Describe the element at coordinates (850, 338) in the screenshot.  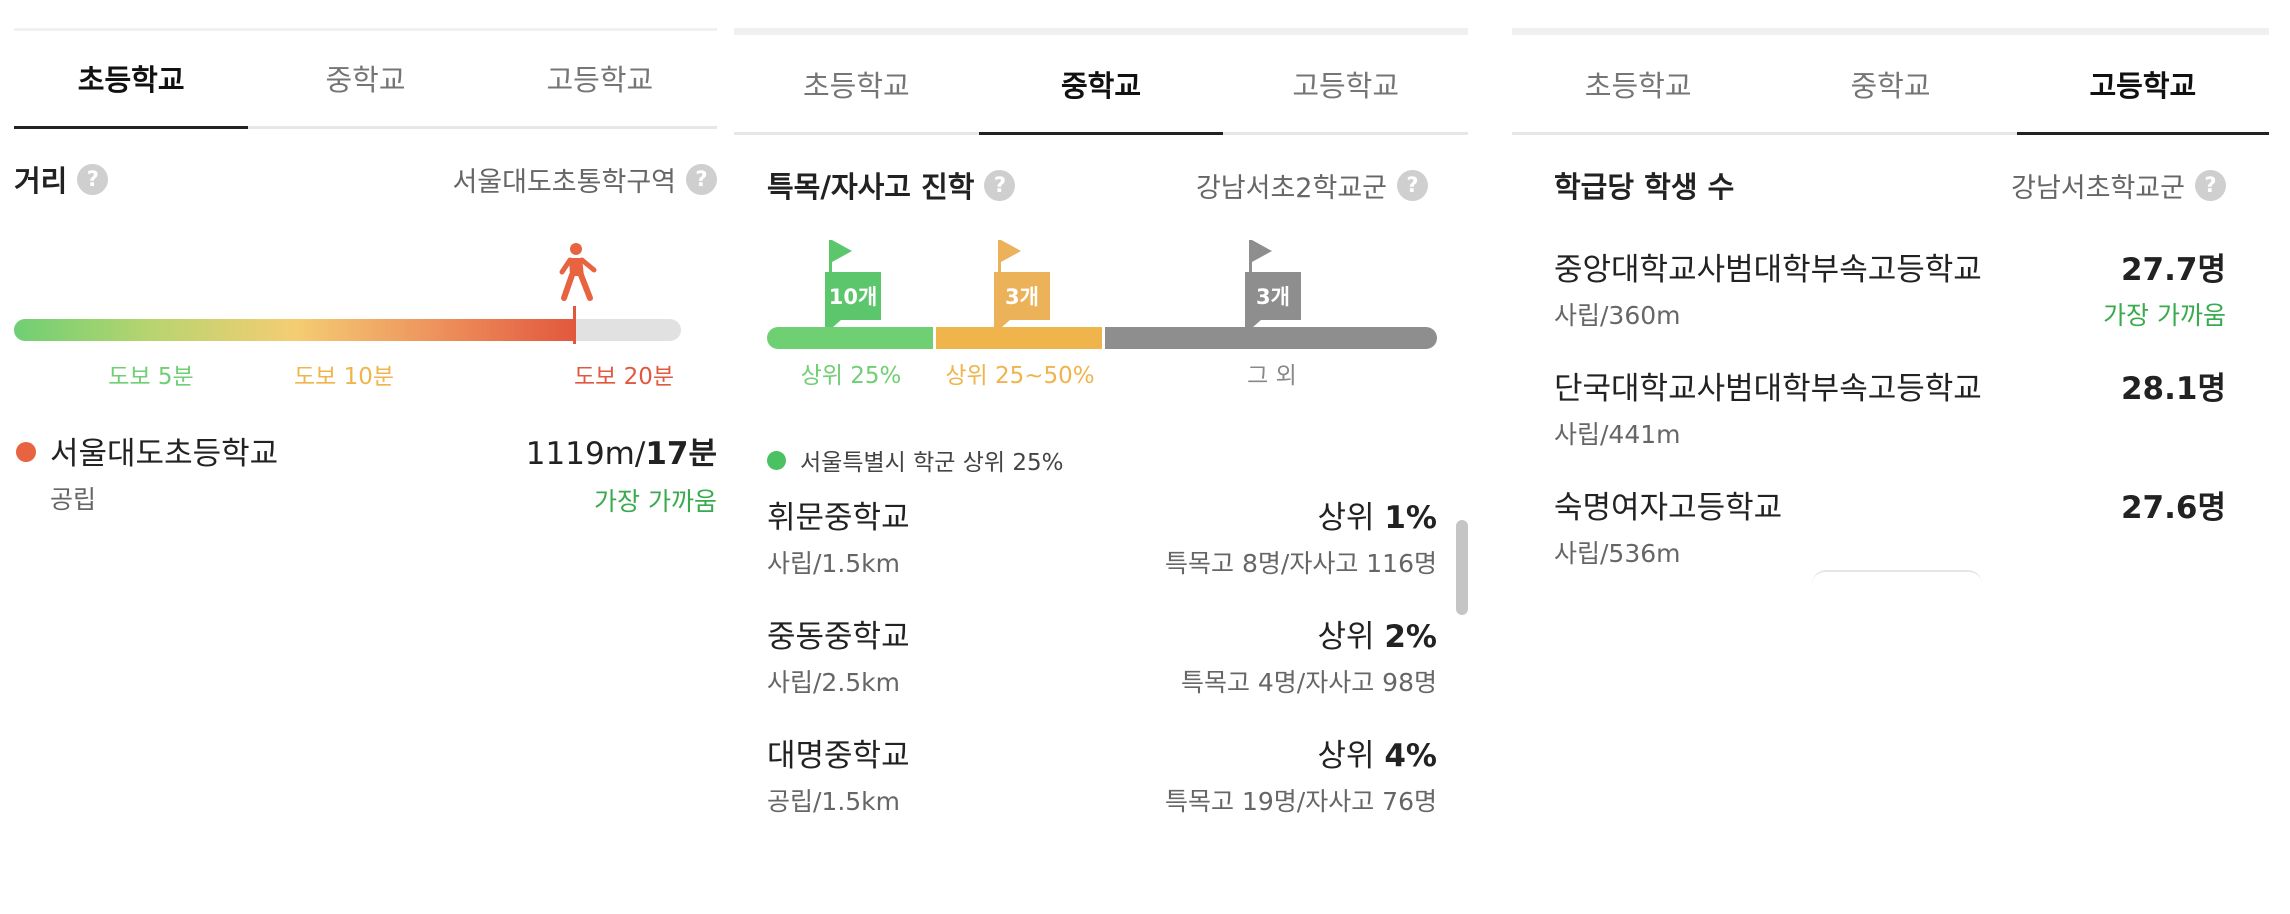
I see `band-top25` at that location.